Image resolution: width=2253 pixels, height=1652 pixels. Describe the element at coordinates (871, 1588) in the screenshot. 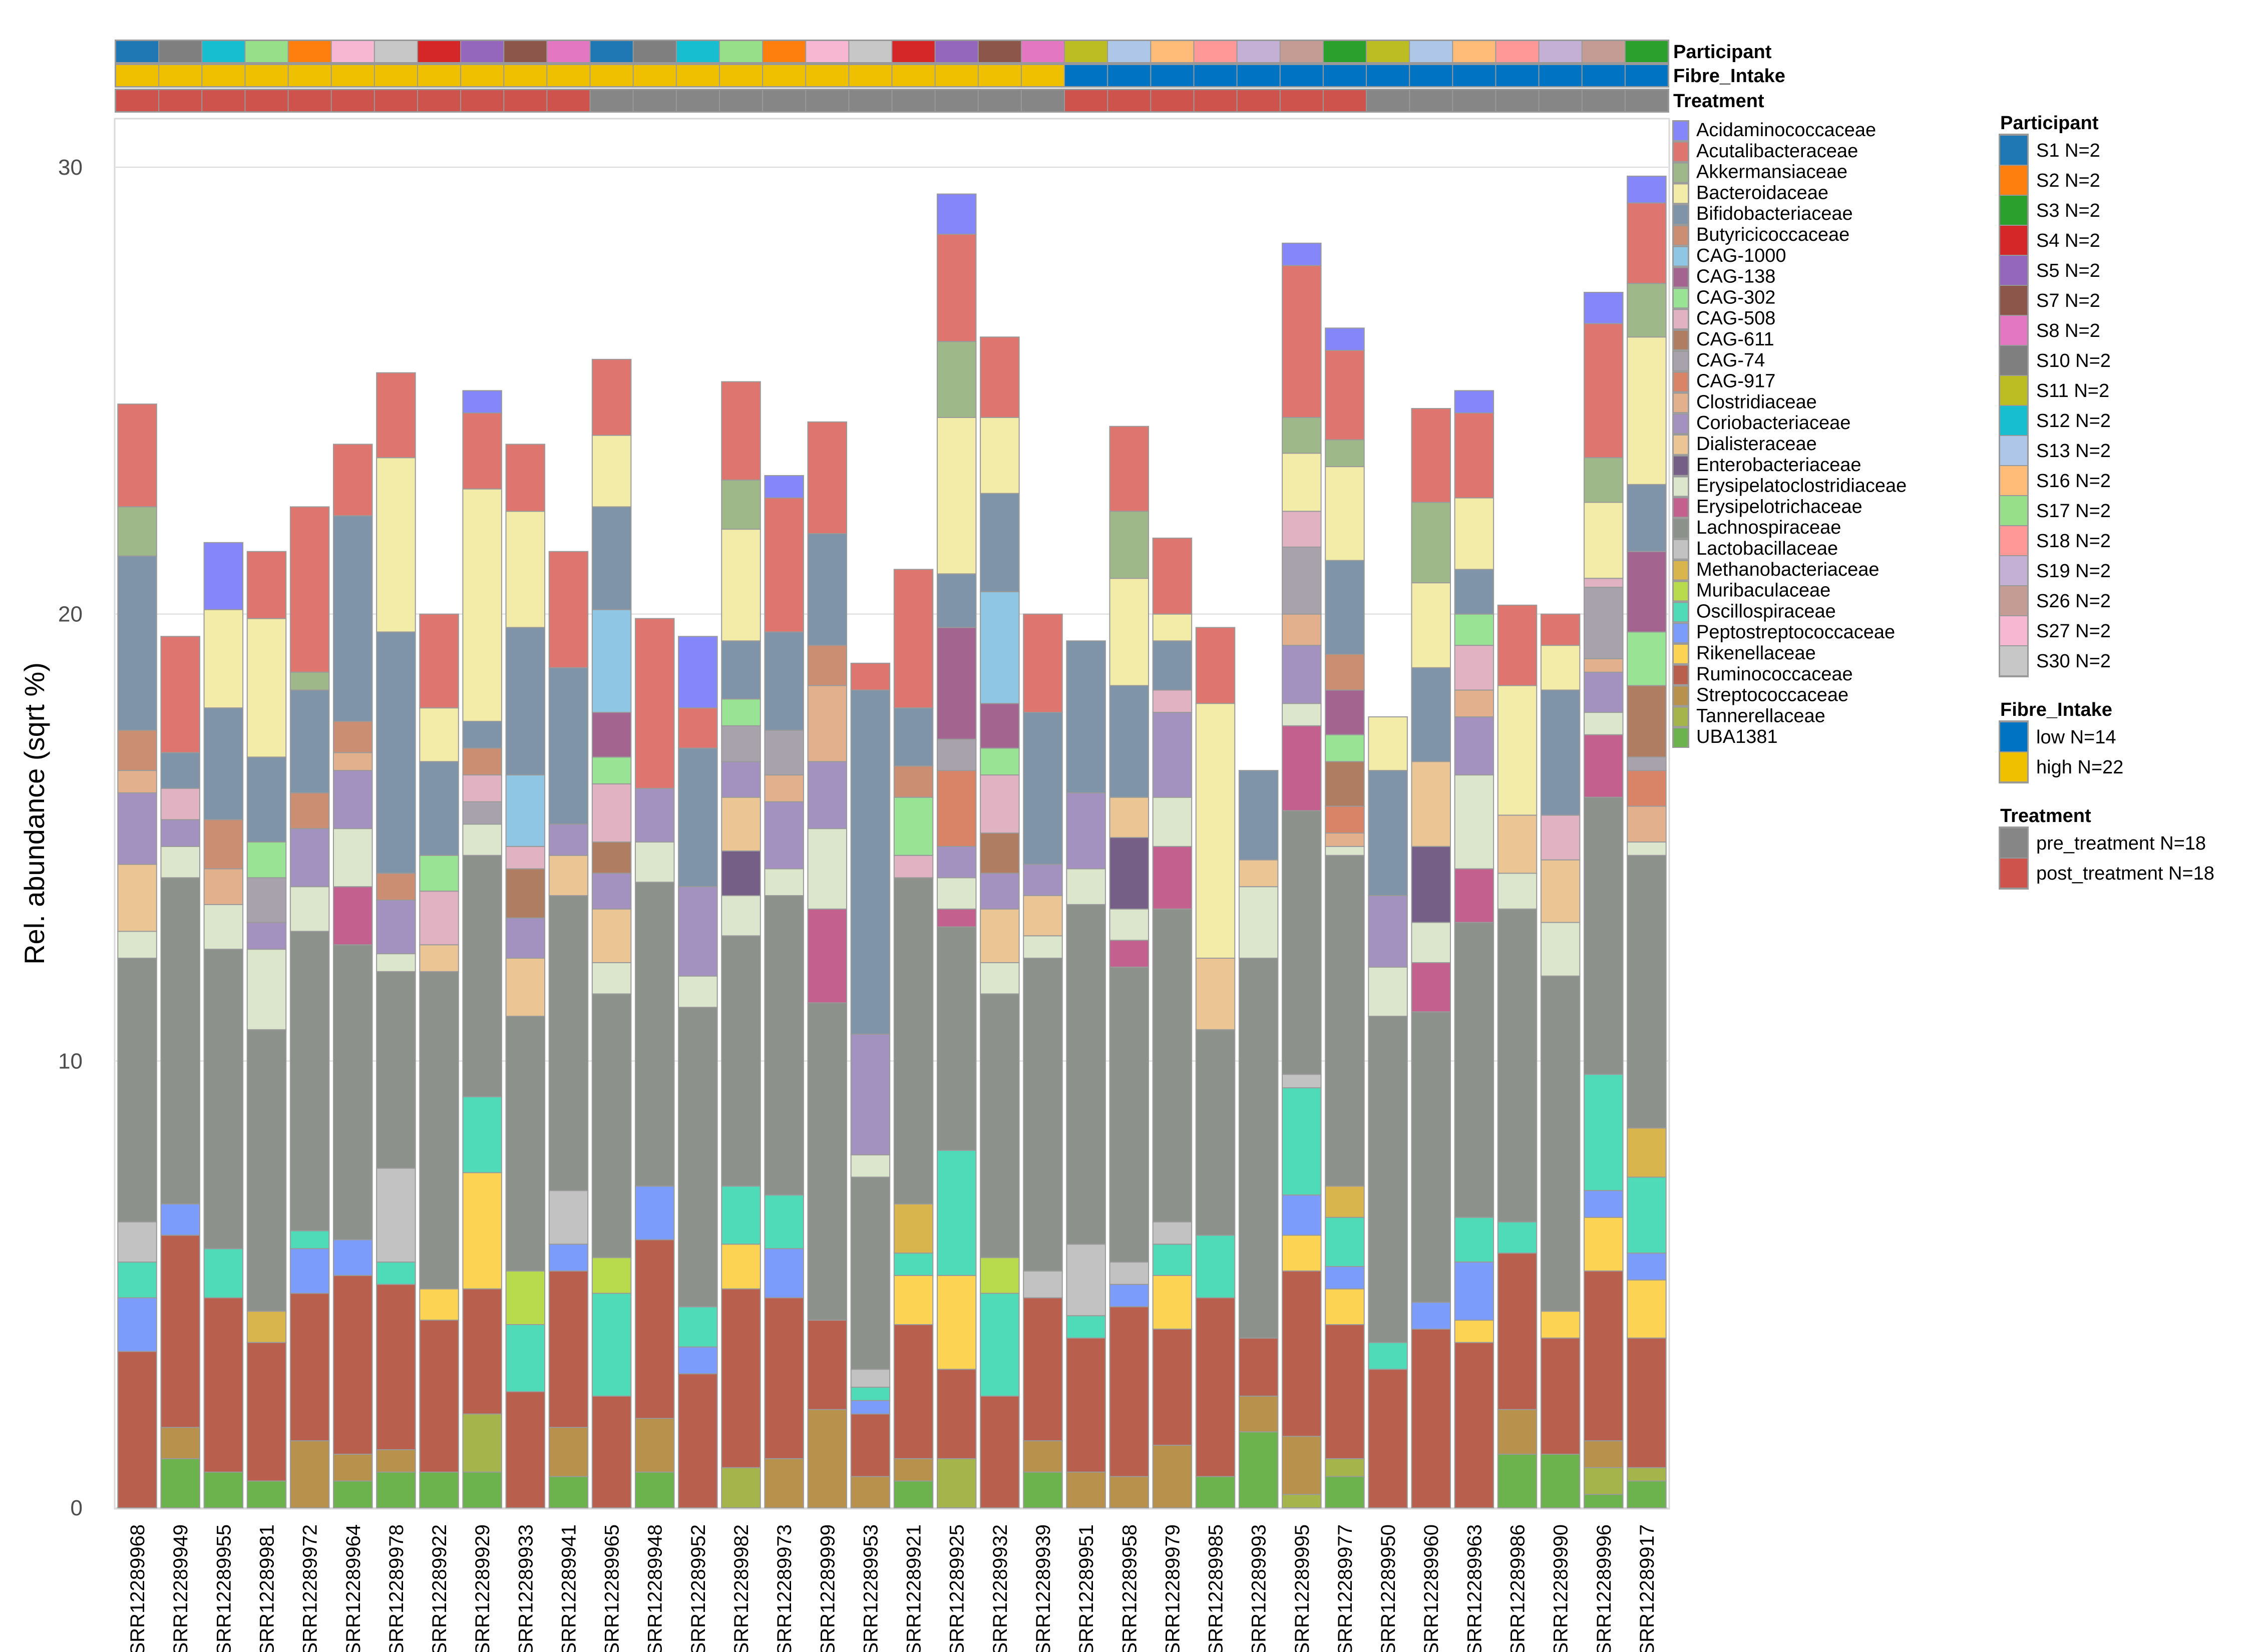

I see `x-tick-label: SRR12289953` at that location.